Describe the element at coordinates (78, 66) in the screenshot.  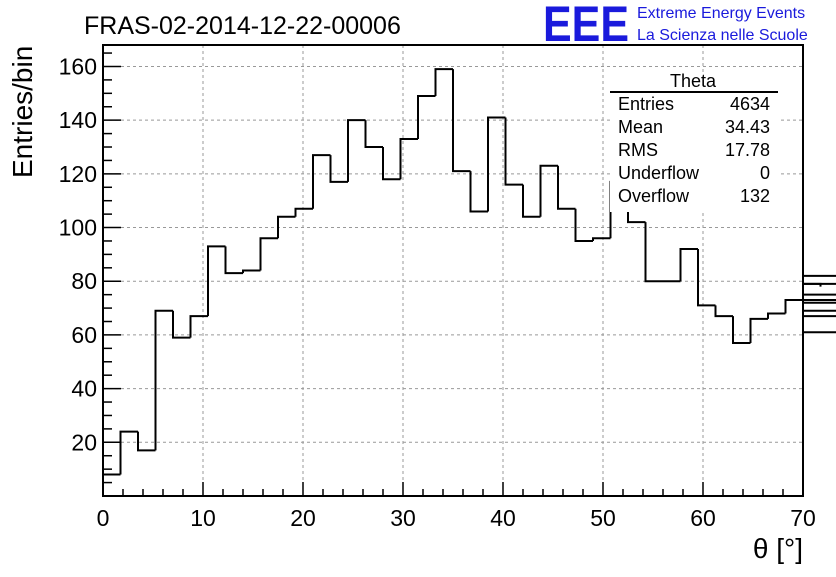
I see `y-tick-label: 160` at that location.